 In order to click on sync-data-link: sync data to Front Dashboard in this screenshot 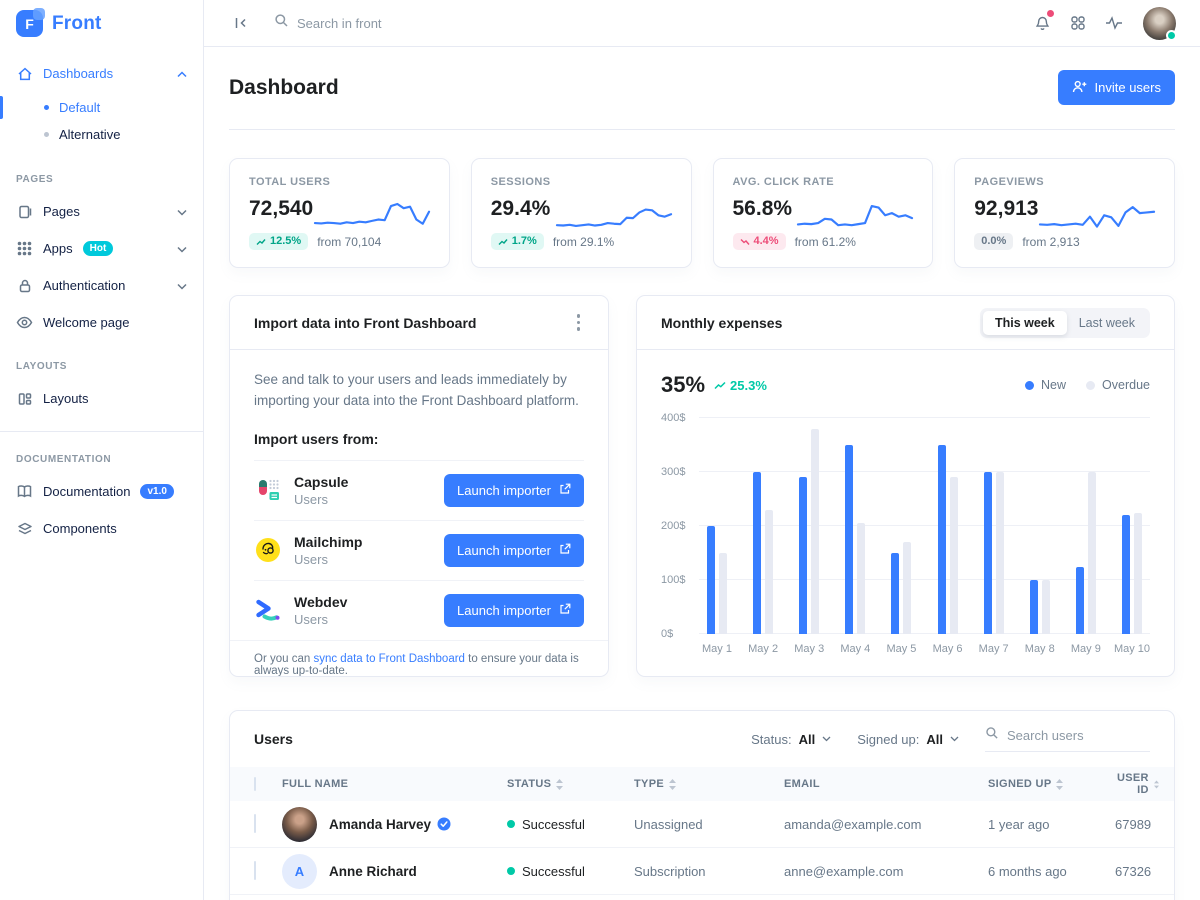, I will do `click(389, 658)`.